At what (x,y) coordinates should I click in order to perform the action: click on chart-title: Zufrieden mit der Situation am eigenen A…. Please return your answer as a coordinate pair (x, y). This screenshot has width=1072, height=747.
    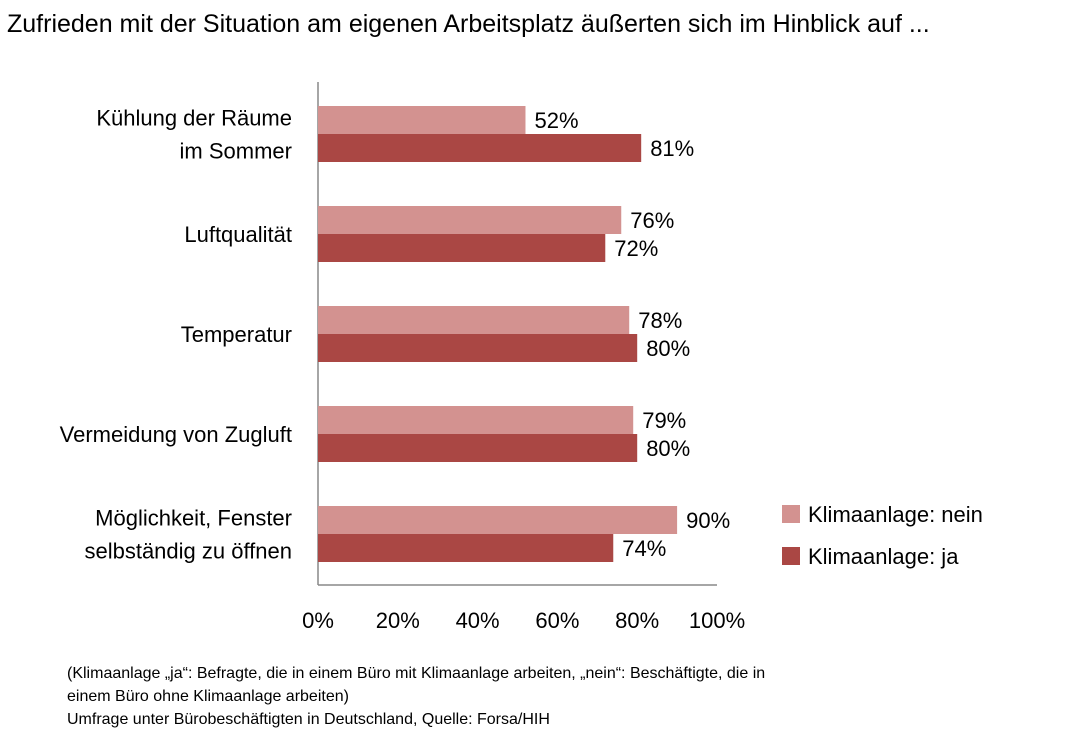
    Looking at the image, I should click on (468, 24).